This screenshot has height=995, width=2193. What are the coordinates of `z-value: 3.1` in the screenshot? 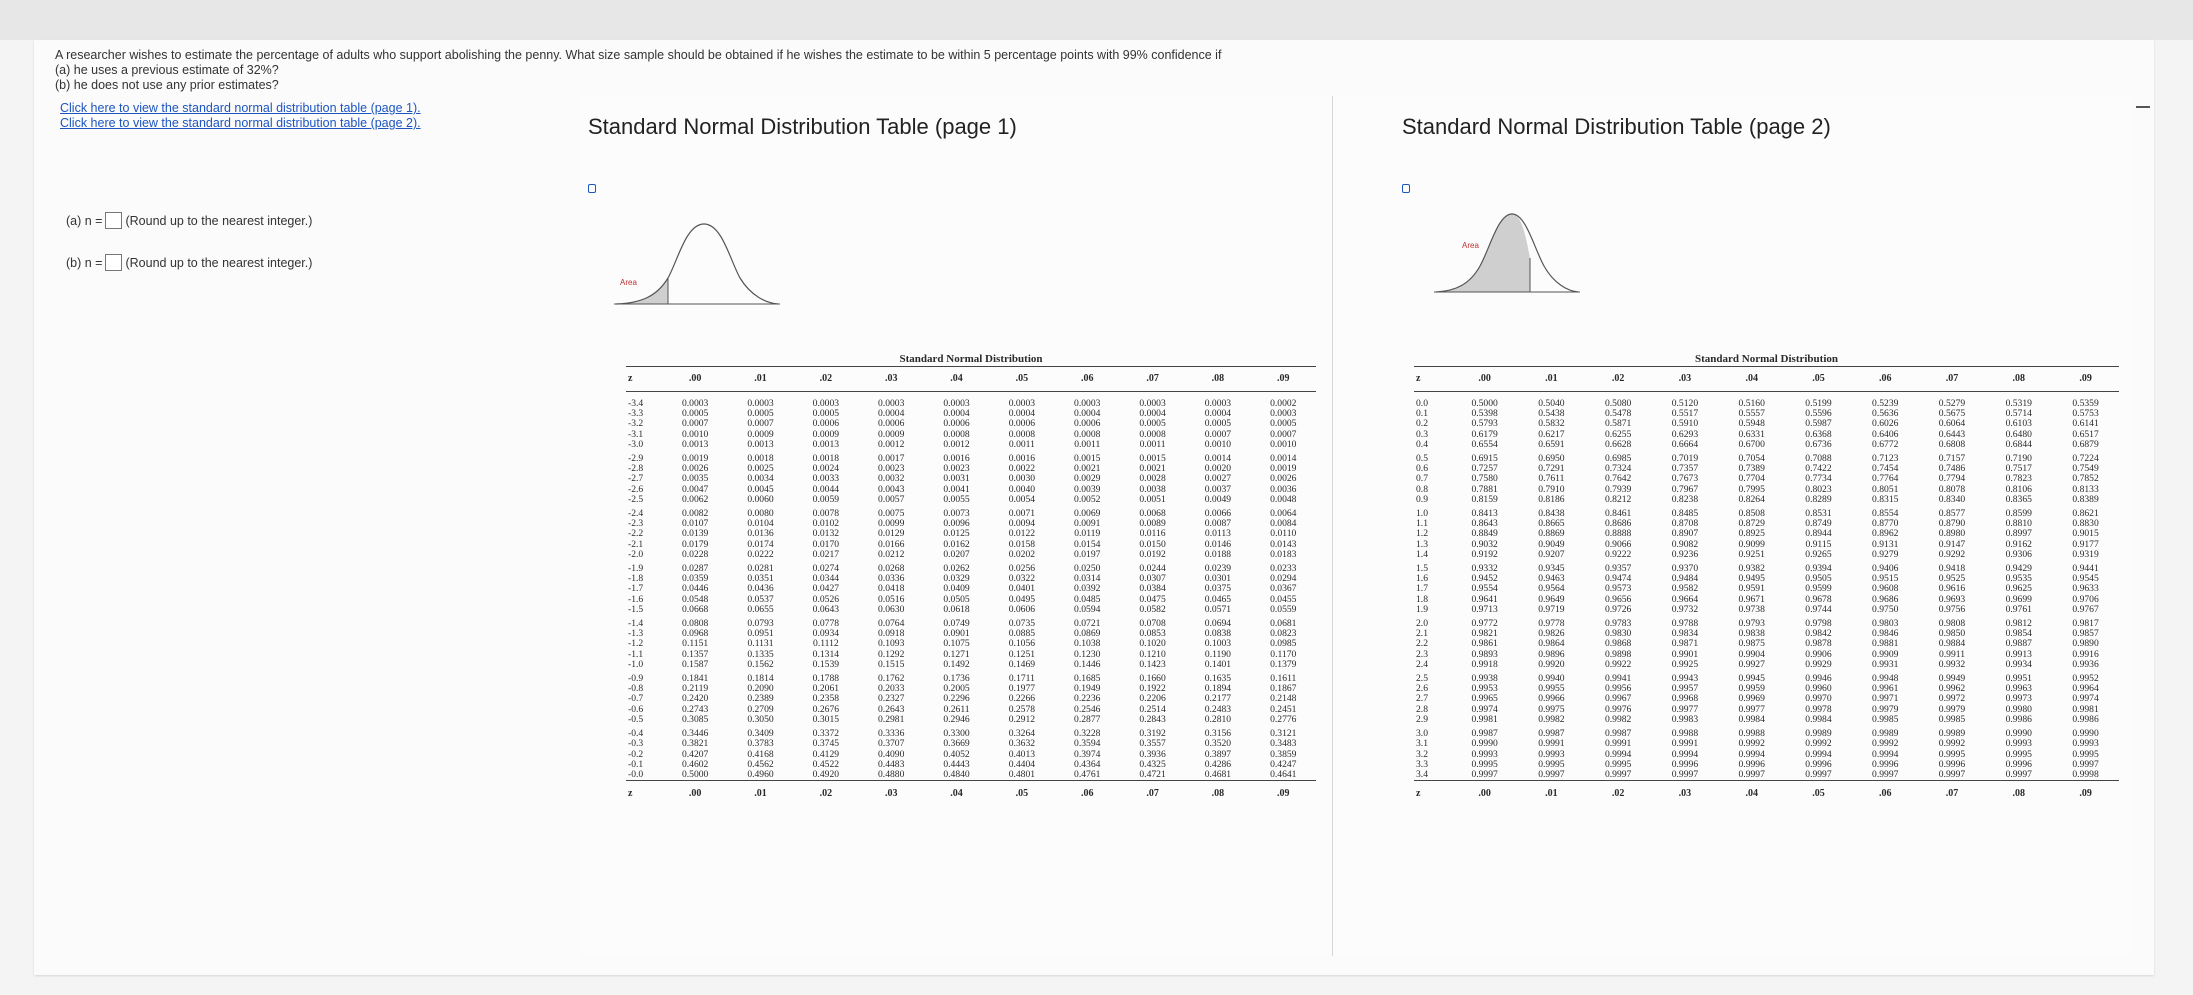 It's located at (1422, 744).